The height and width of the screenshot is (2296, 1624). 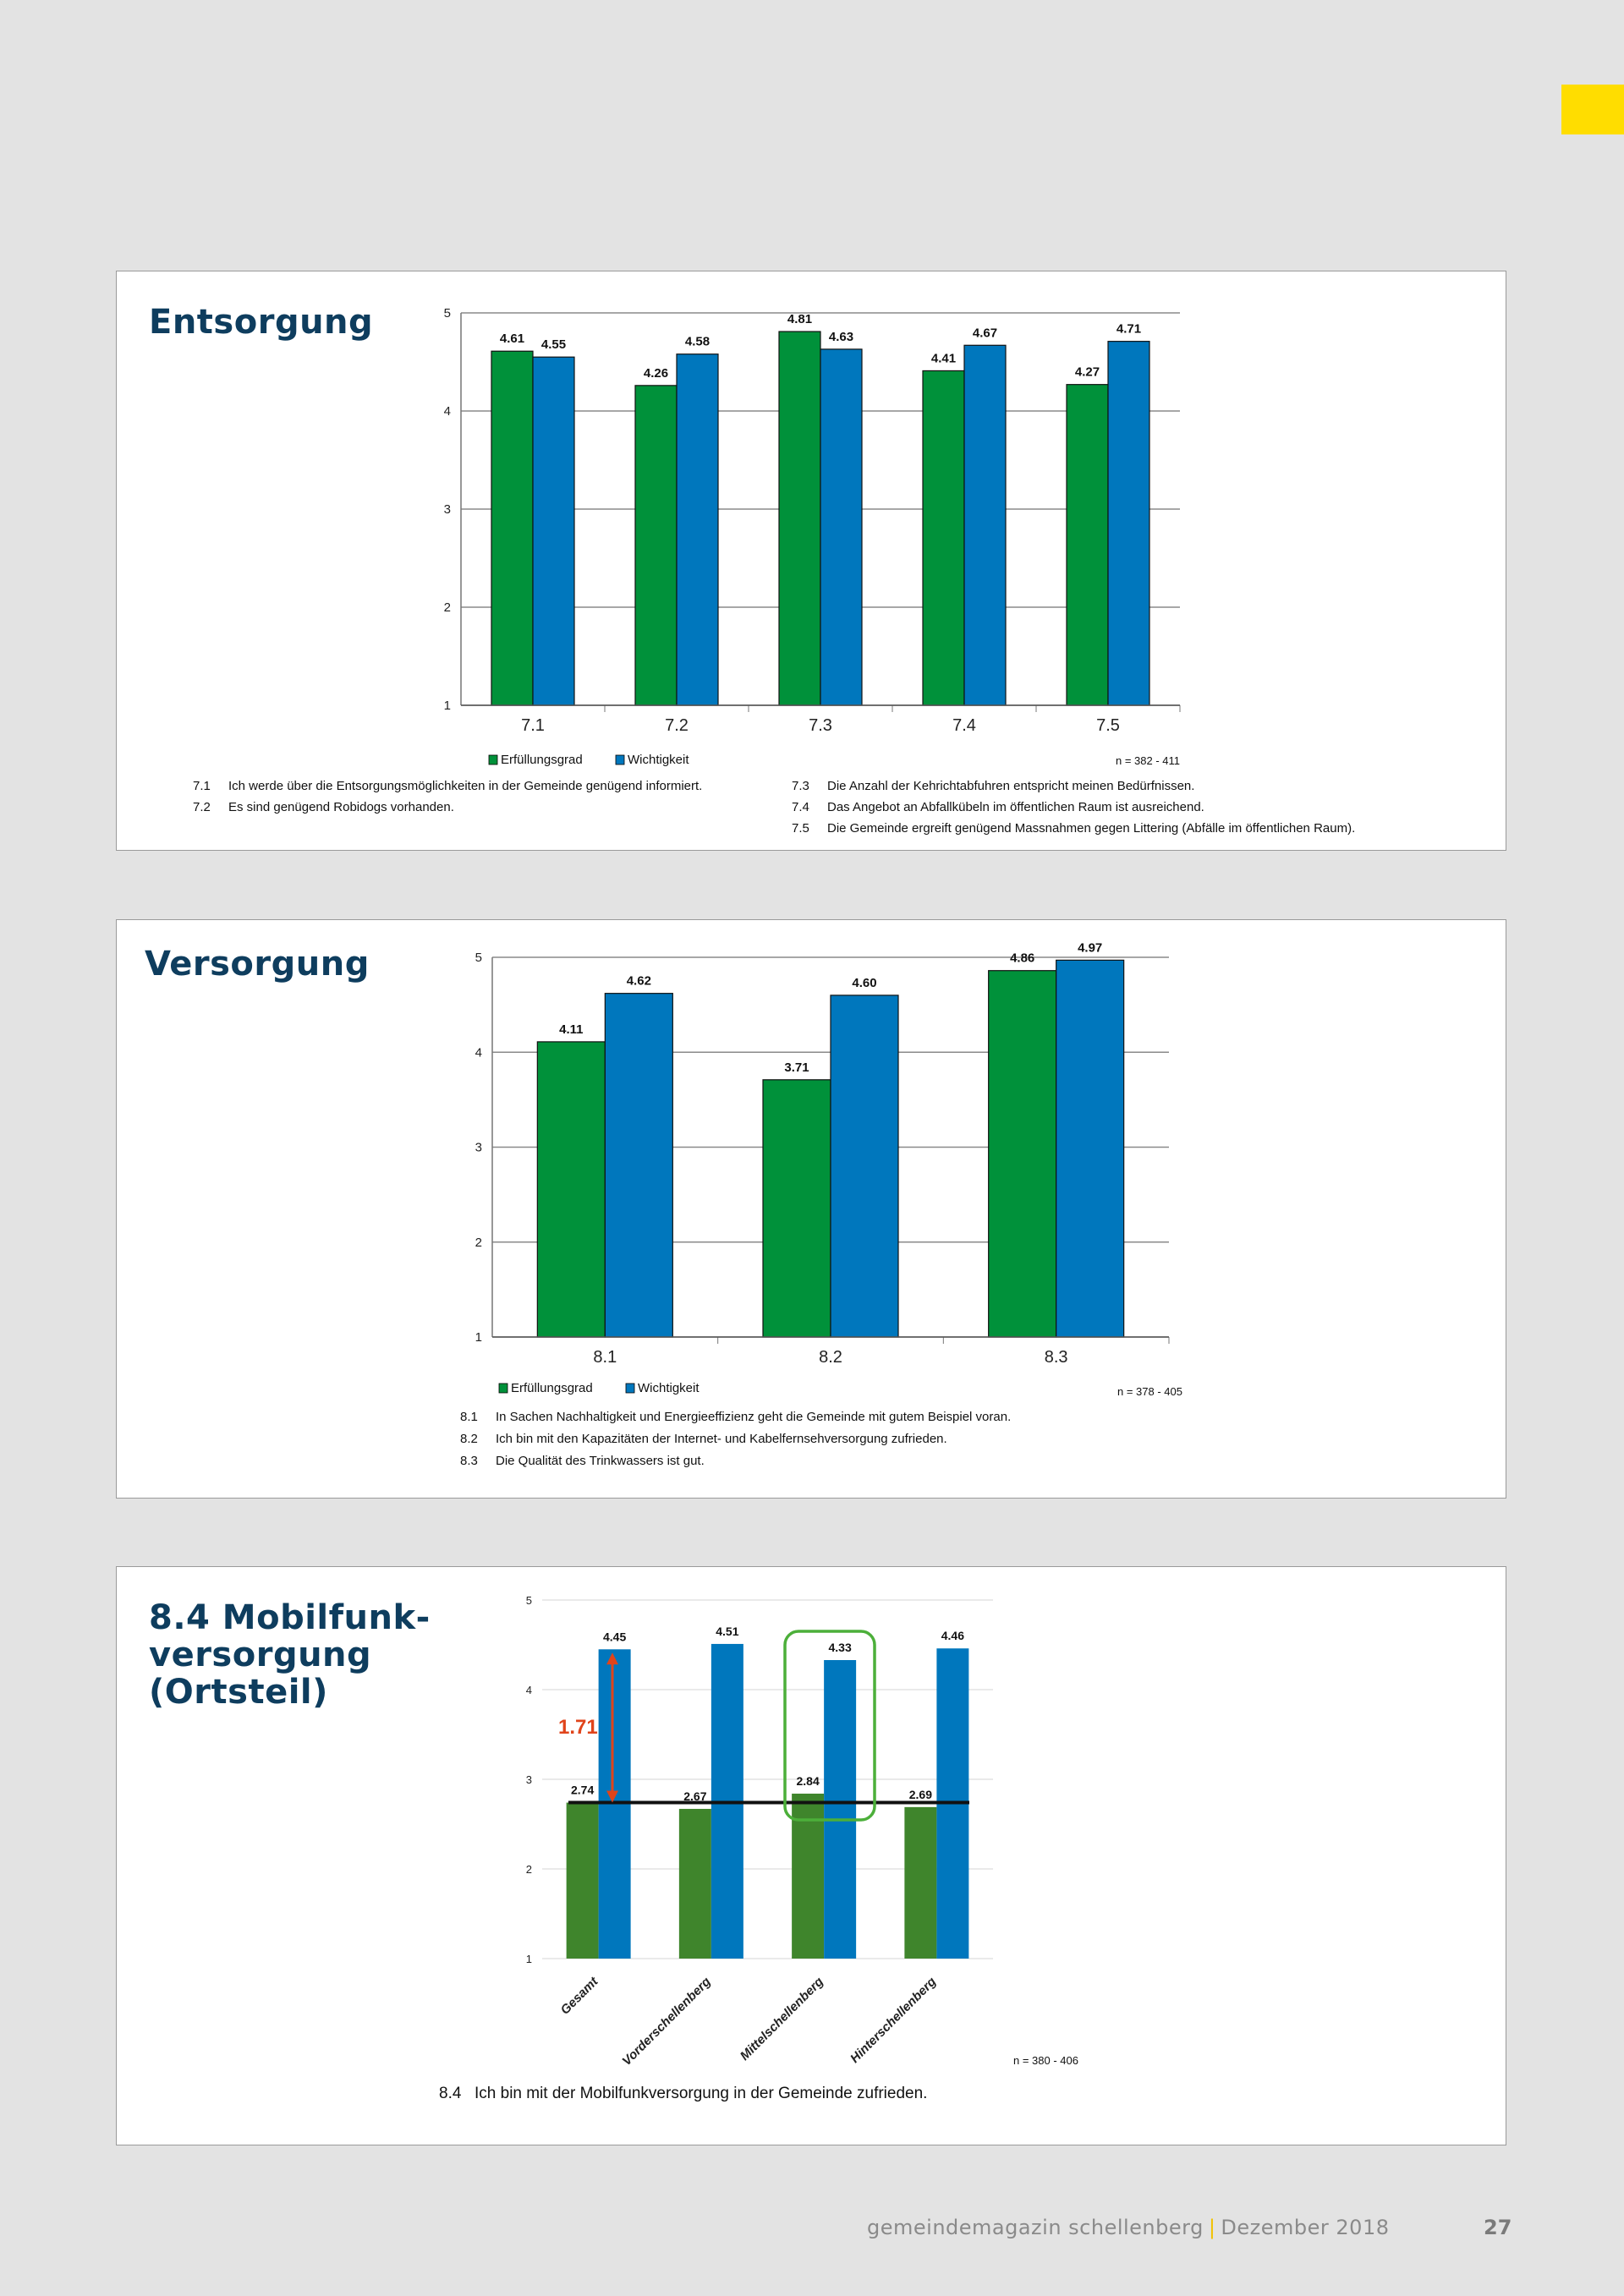 I want to click on x-category-label: 7.4, so click(x=964, y=725).